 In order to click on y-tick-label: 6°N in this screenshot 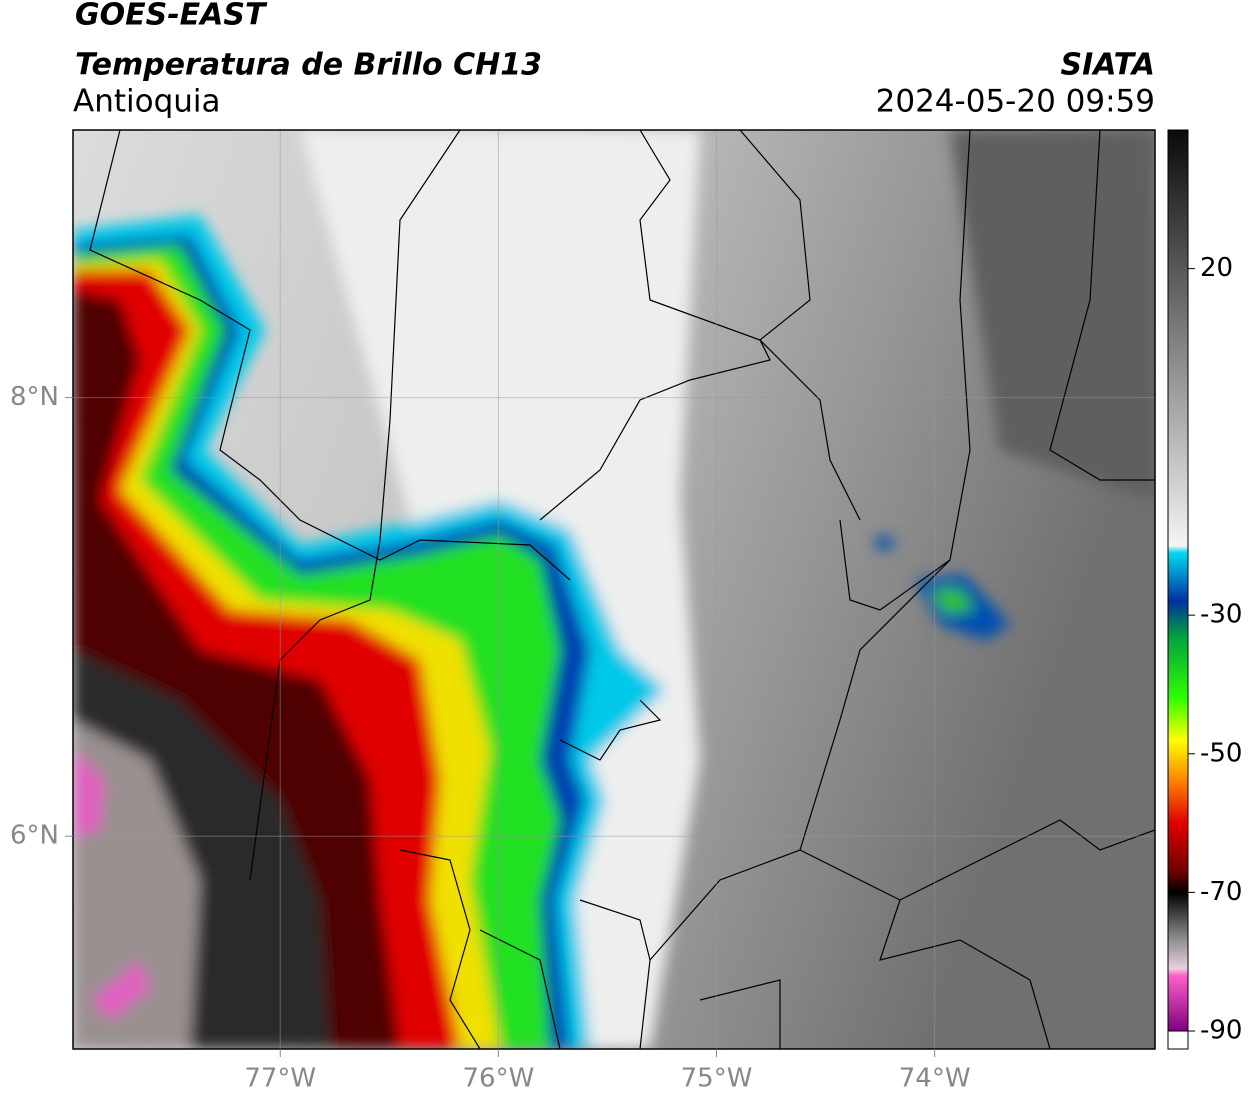, I will do `click(34, 836)`.